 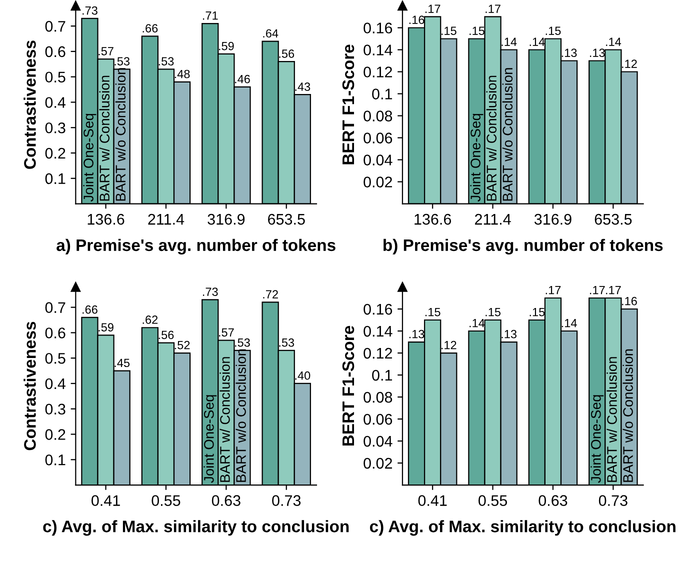 I want to click on data-label: .73, so click(x=210, y=292).